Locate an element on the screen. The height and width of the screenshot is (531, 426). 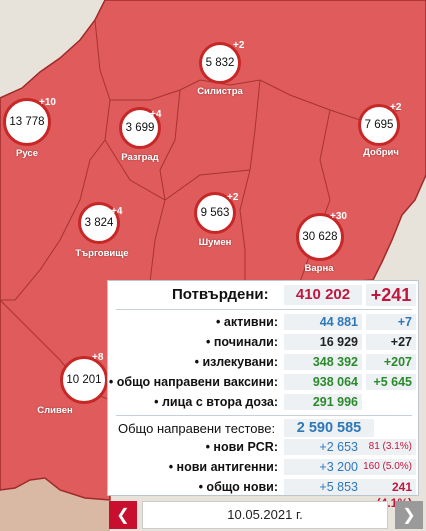
prev-day-button: ❮ is located at coordinates (123, 515).